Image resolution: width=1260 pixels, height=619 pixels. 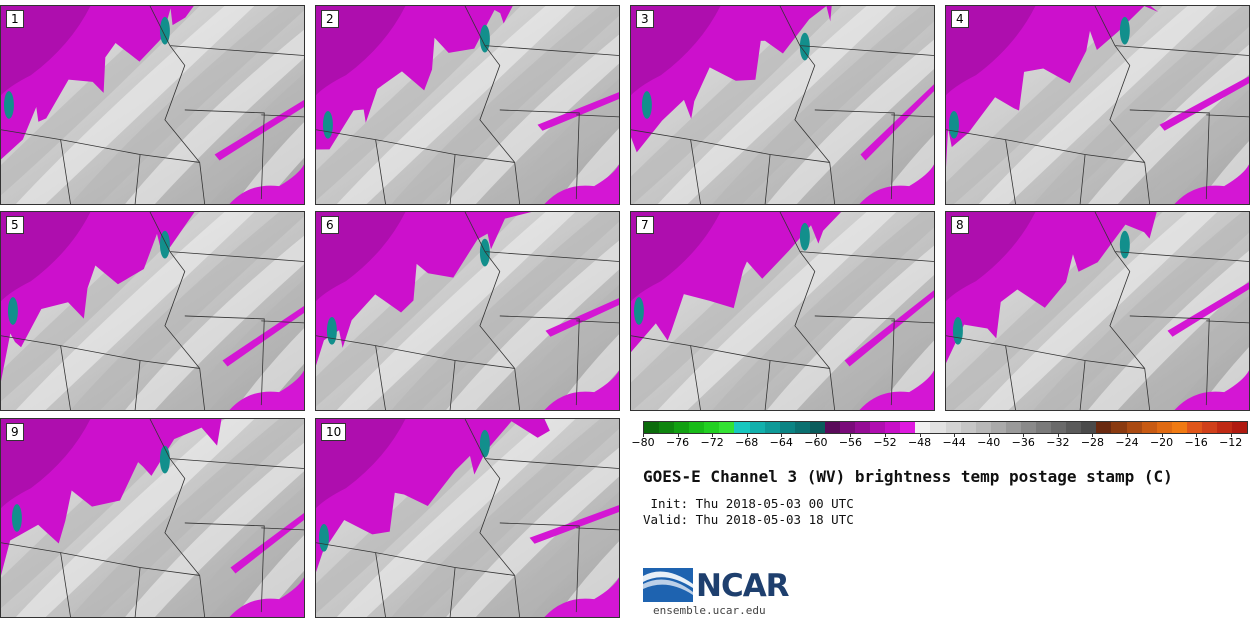 What do you see at coordinates (960, 19) in the screenshot?
I see `member-number-label: 4` at bounding box center [960, 19].